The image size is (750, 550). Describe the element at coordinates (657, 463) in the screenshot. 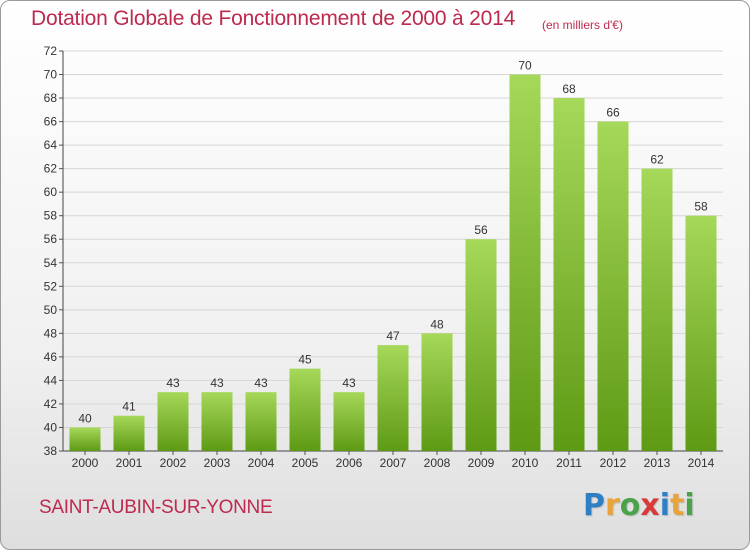

I see `x-tick-label: 2013` at that location.